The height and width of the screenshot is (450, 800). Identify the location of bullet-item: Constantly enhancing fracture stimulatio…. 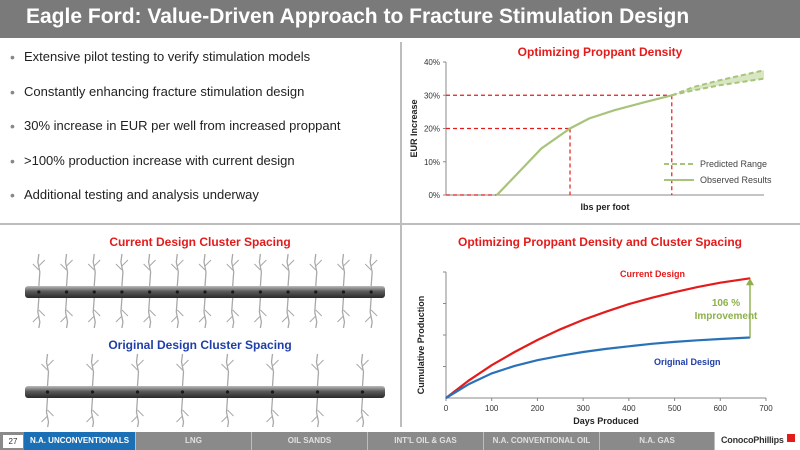
(202, 100).